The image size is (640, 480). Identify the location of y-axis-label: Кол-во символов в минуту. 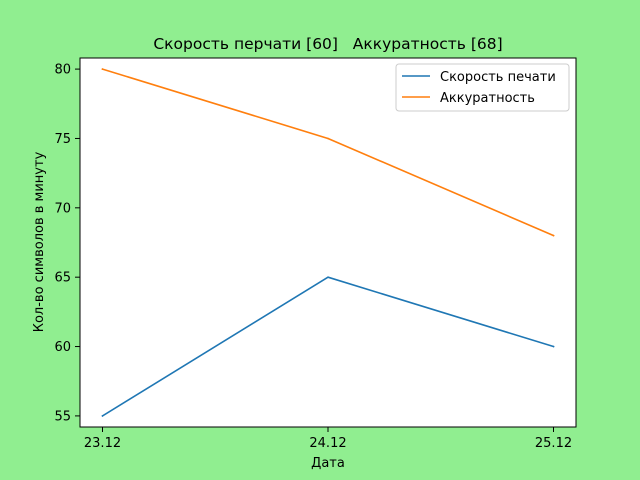
(39, 241).